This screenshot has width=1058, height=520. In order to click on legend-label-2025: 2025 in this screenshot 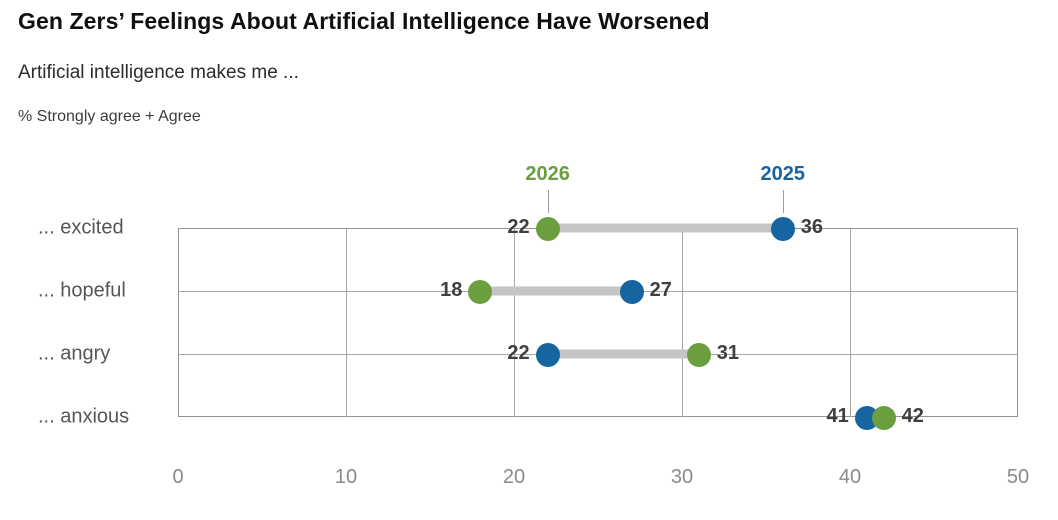, I will do `click(783, 174)`.